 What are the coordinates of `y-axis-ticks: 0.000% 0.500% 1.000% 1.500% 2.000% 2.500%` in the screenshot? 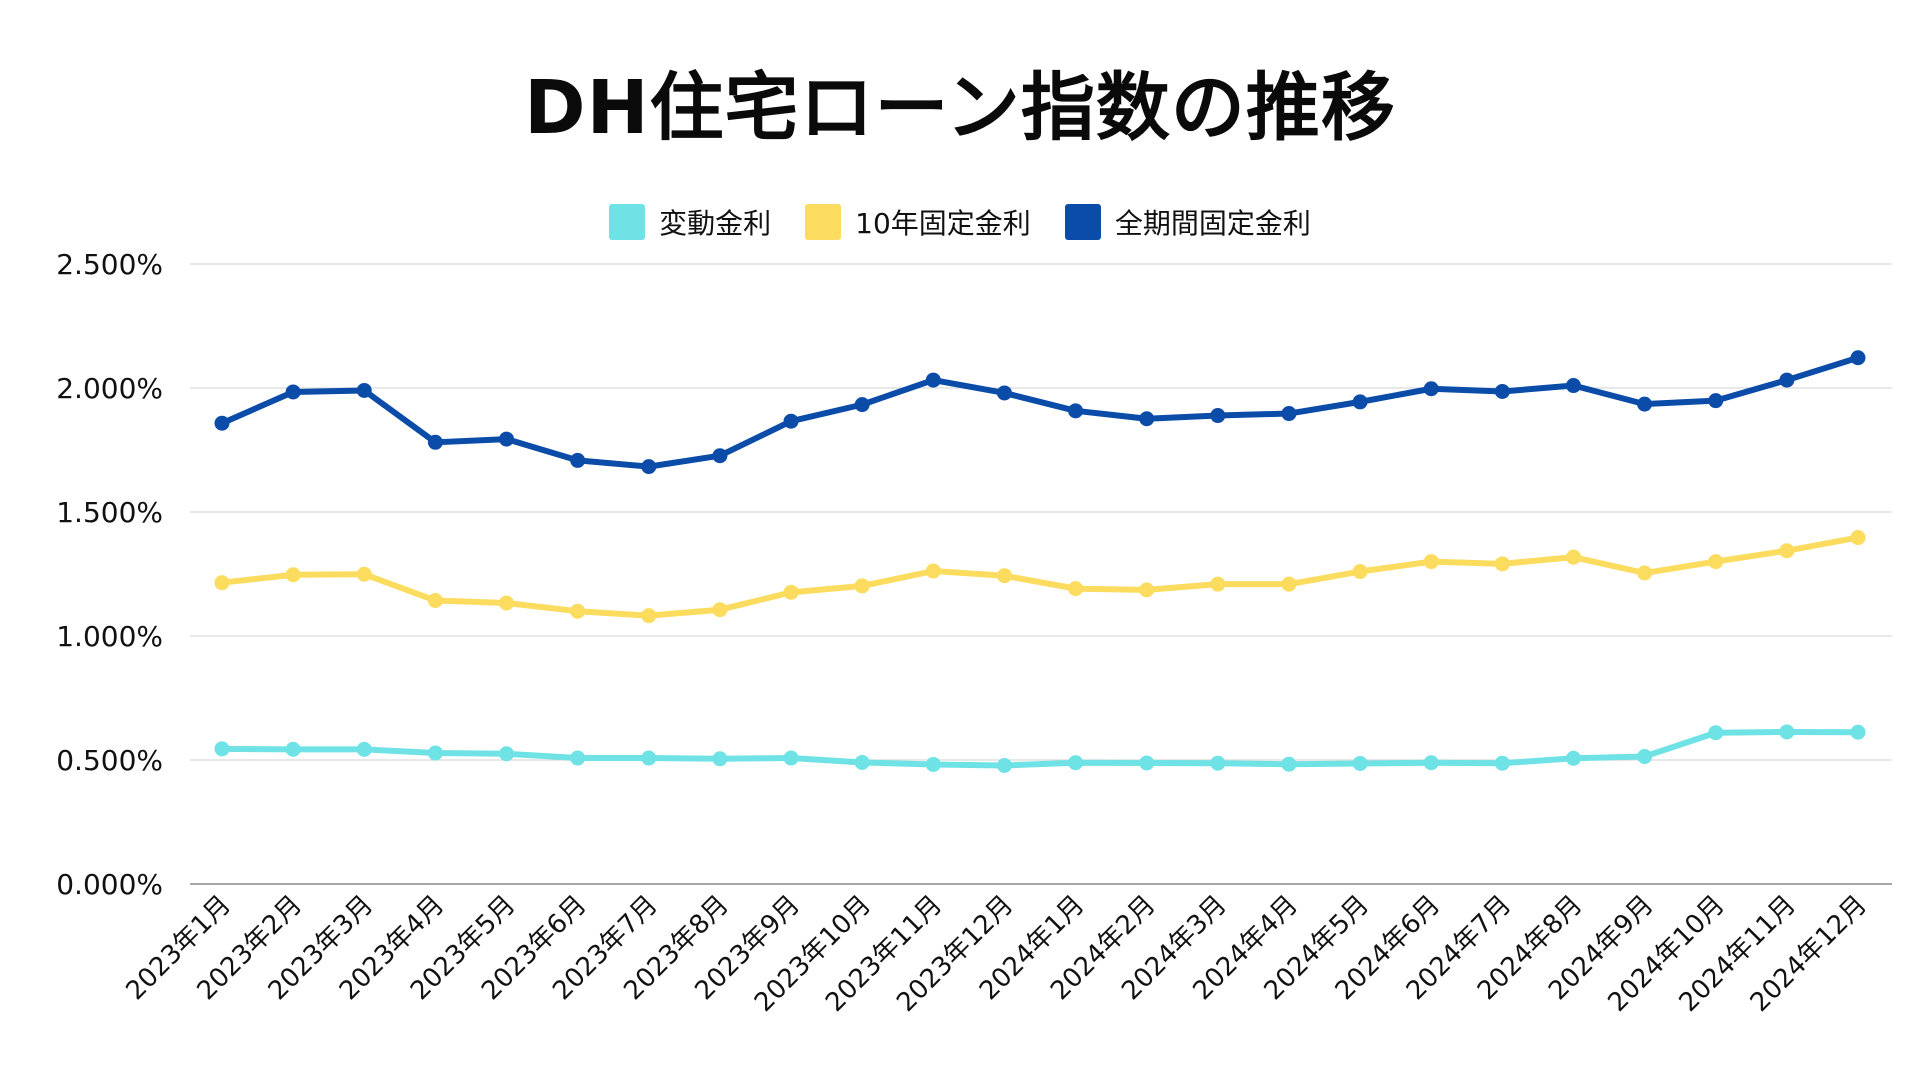 It's located at (109, 574).